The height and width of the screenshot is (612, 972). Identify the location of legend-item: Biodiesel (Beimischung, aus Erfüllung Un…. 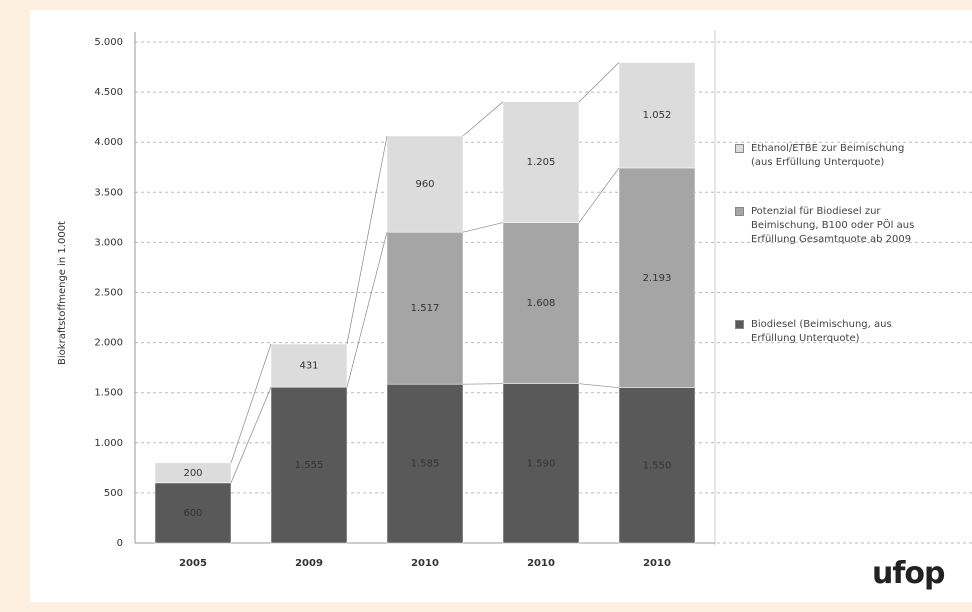
(850, 332).